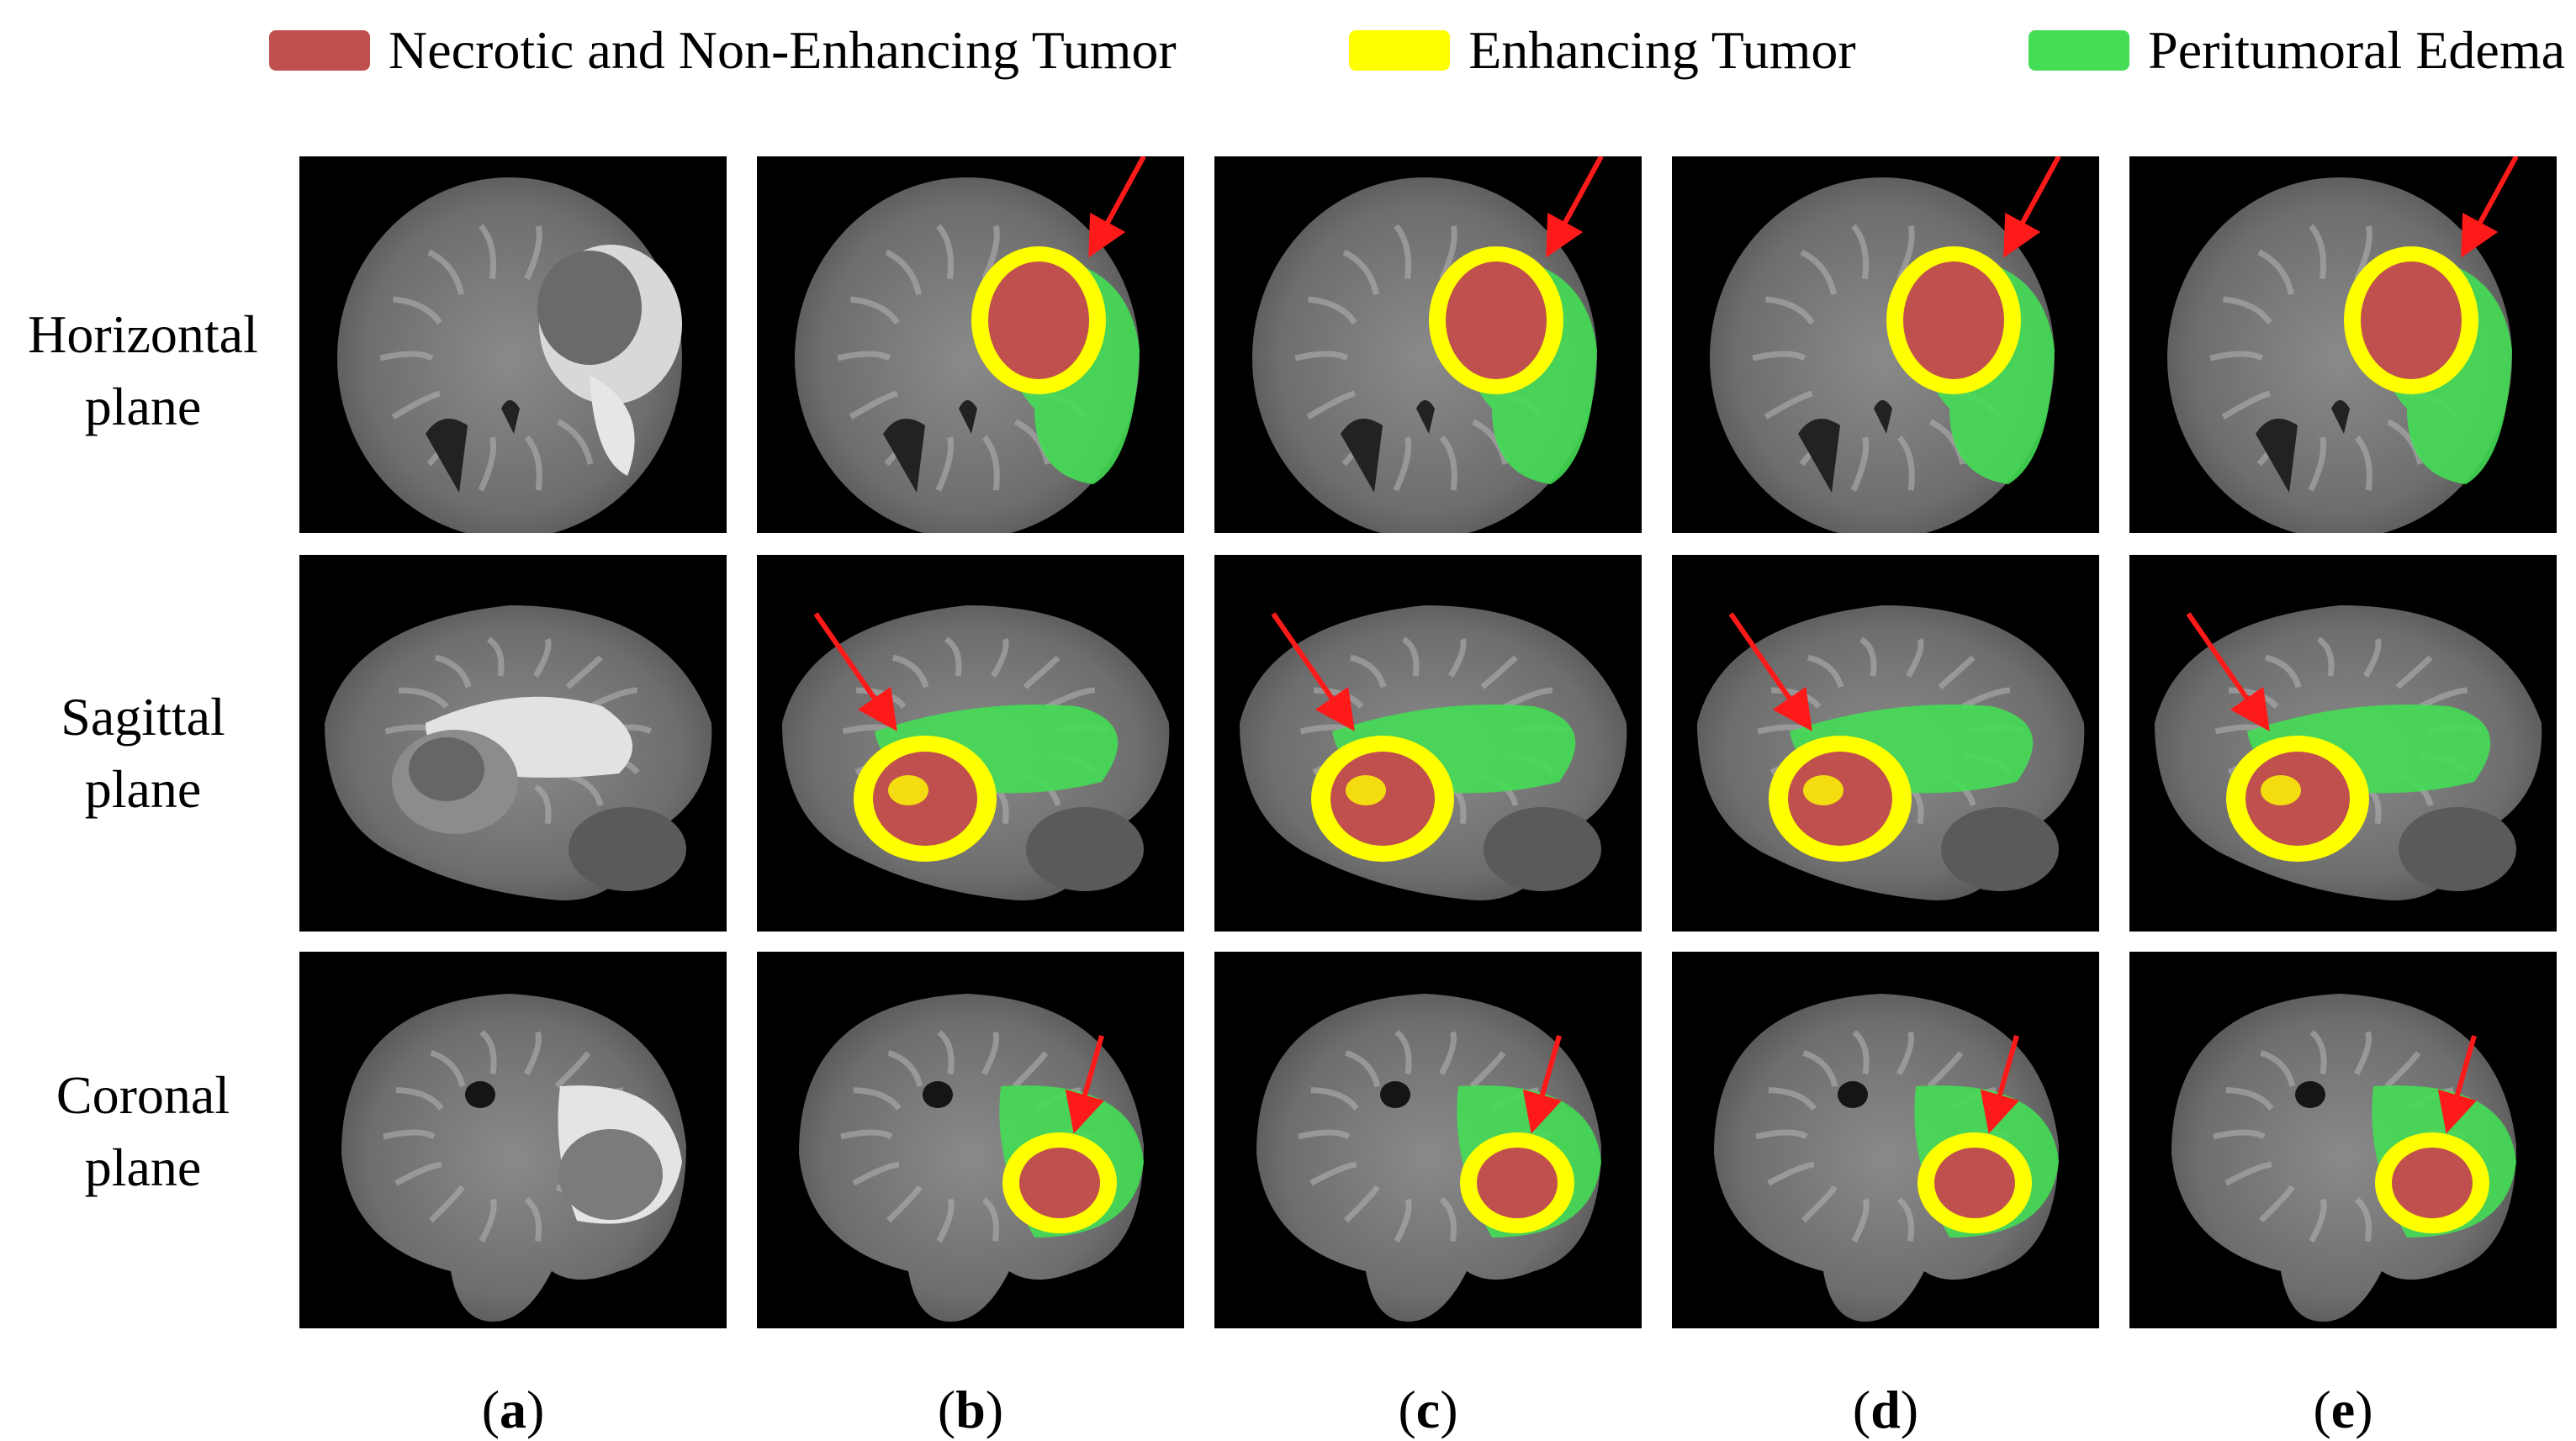  I want to click on row-label-sagittal: Sagittal plane, so click(143, 753).